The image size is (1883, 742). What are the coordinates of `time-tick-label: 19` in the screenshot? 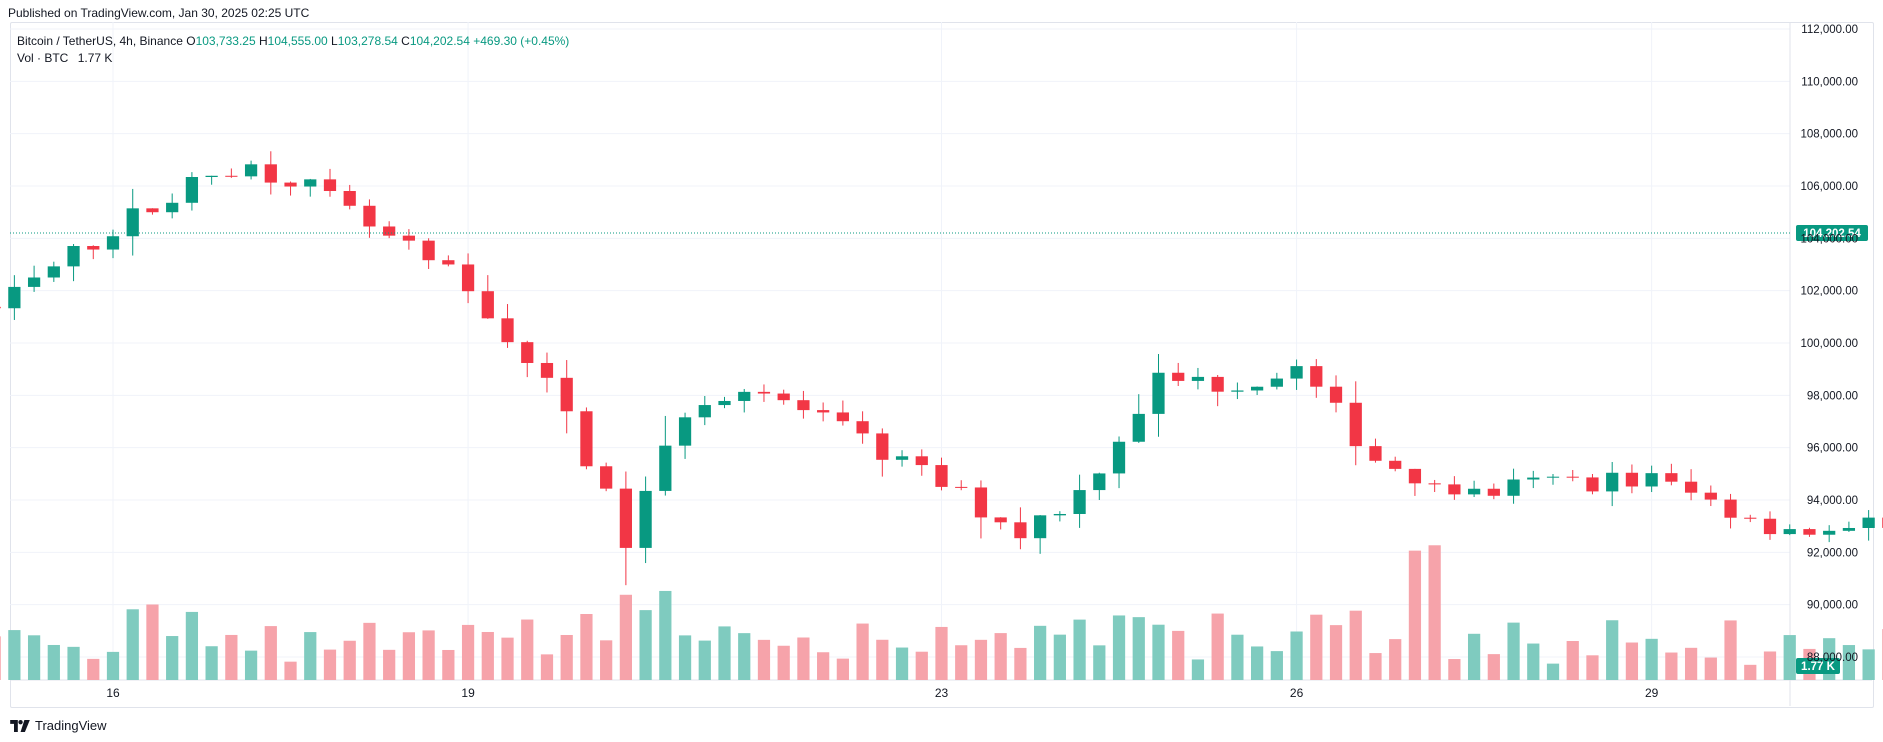 It's located at (468, 693).